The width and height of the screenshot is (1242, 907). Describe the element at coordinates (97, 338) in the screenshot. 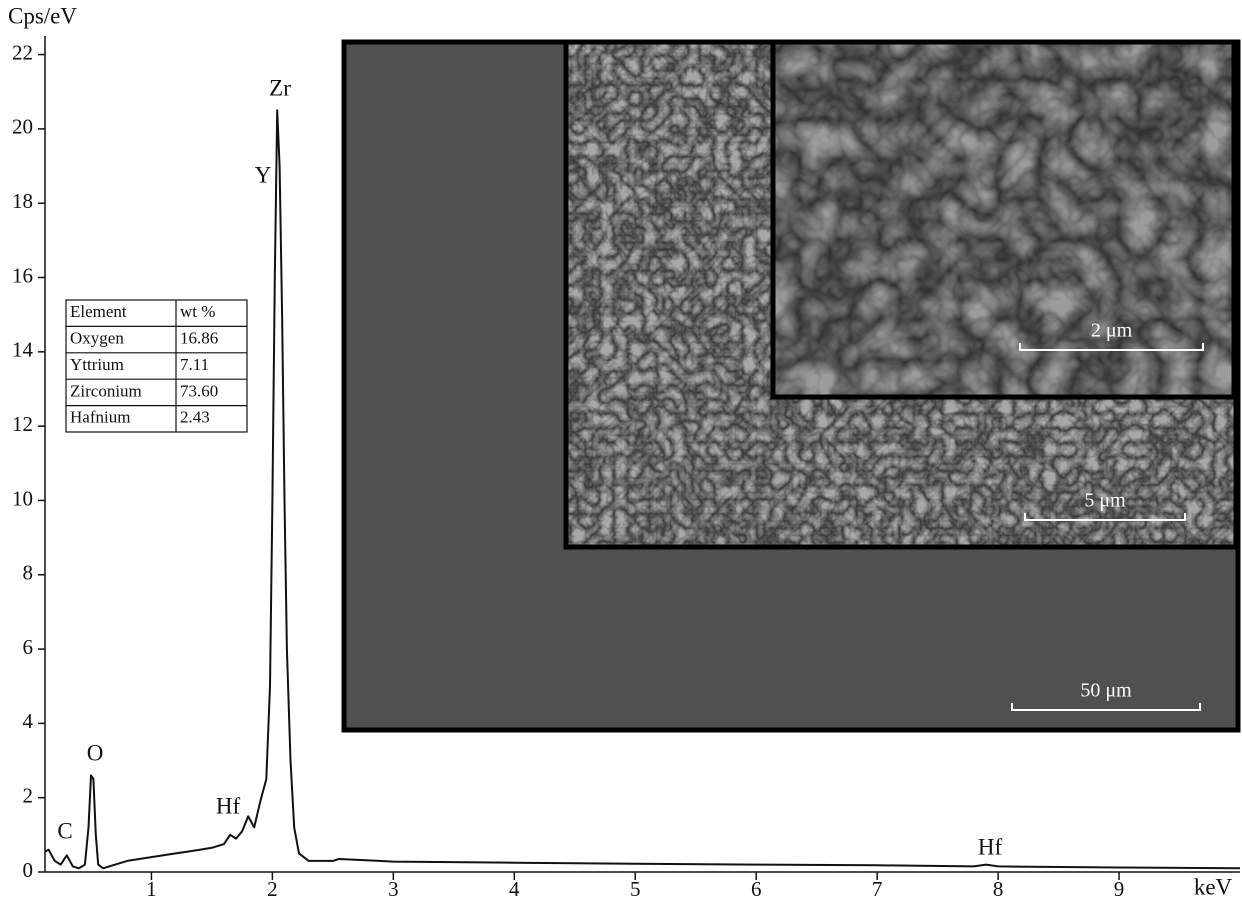

I see `table-cell: Oxygen` at that location.